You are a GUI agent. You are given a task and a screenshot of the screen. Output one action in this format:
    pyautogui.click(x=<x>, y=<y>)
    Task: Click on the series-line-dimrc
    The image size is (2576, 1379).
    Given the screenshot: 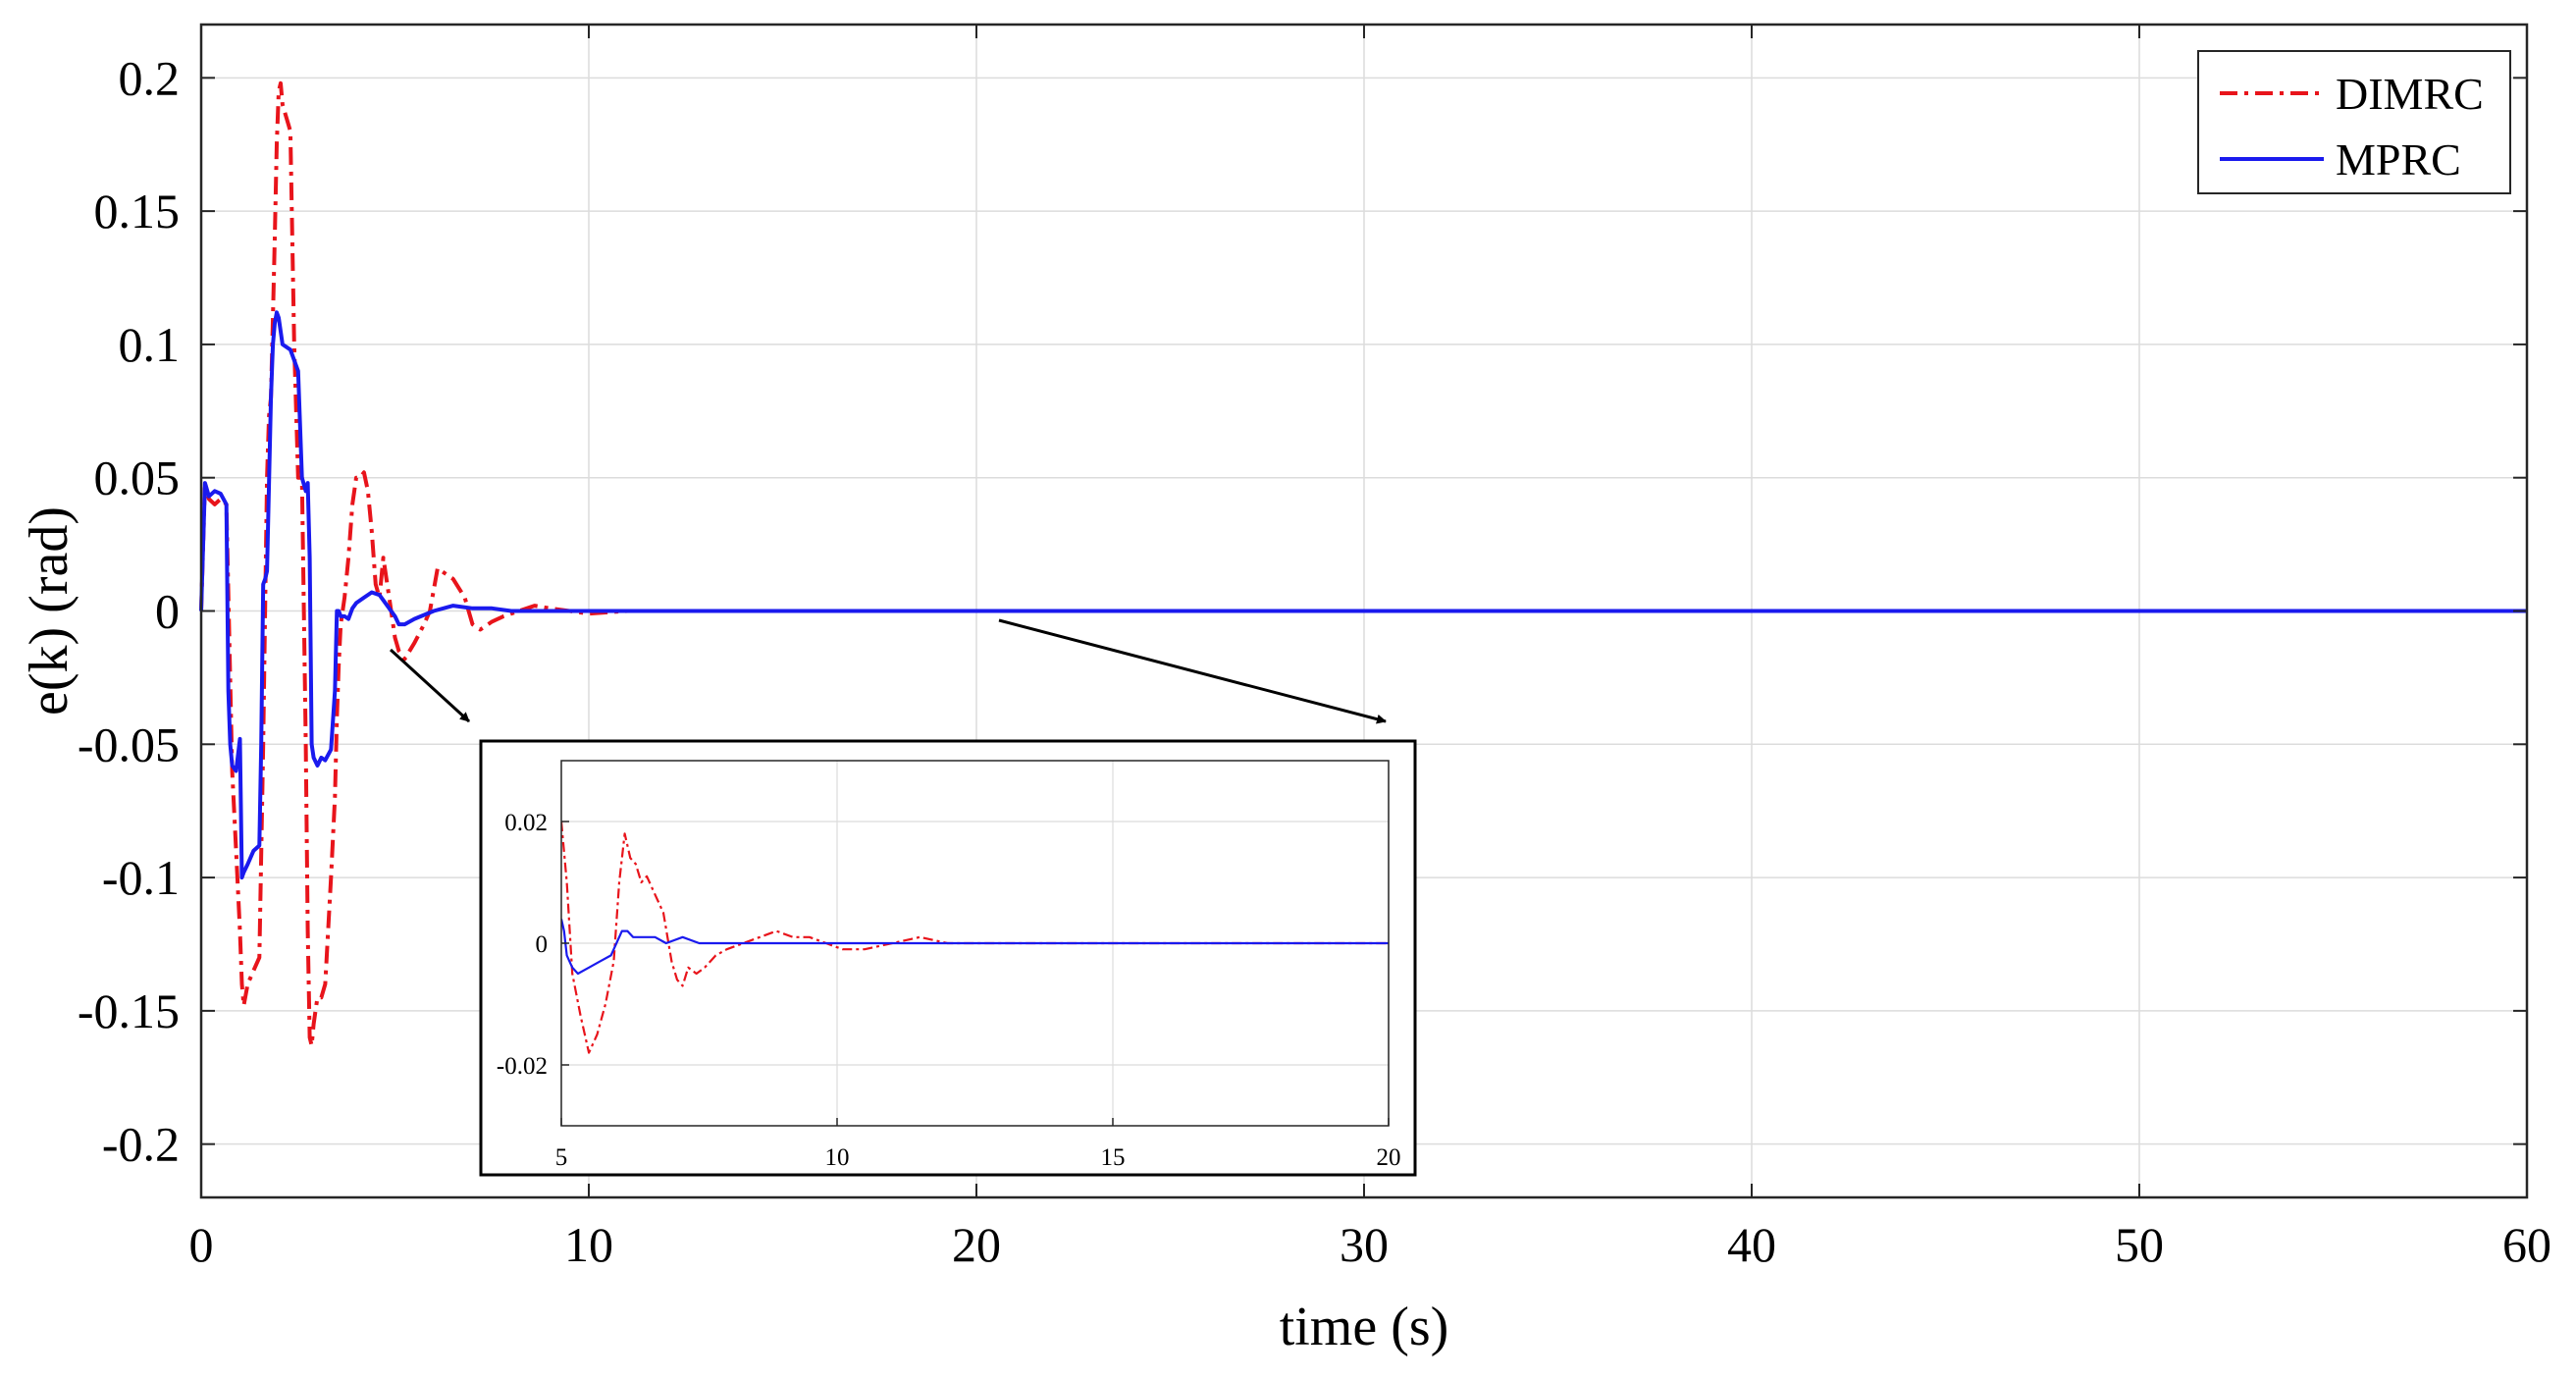 What is the action you would take?
    pyautogui.click(x=975, y=937)
    